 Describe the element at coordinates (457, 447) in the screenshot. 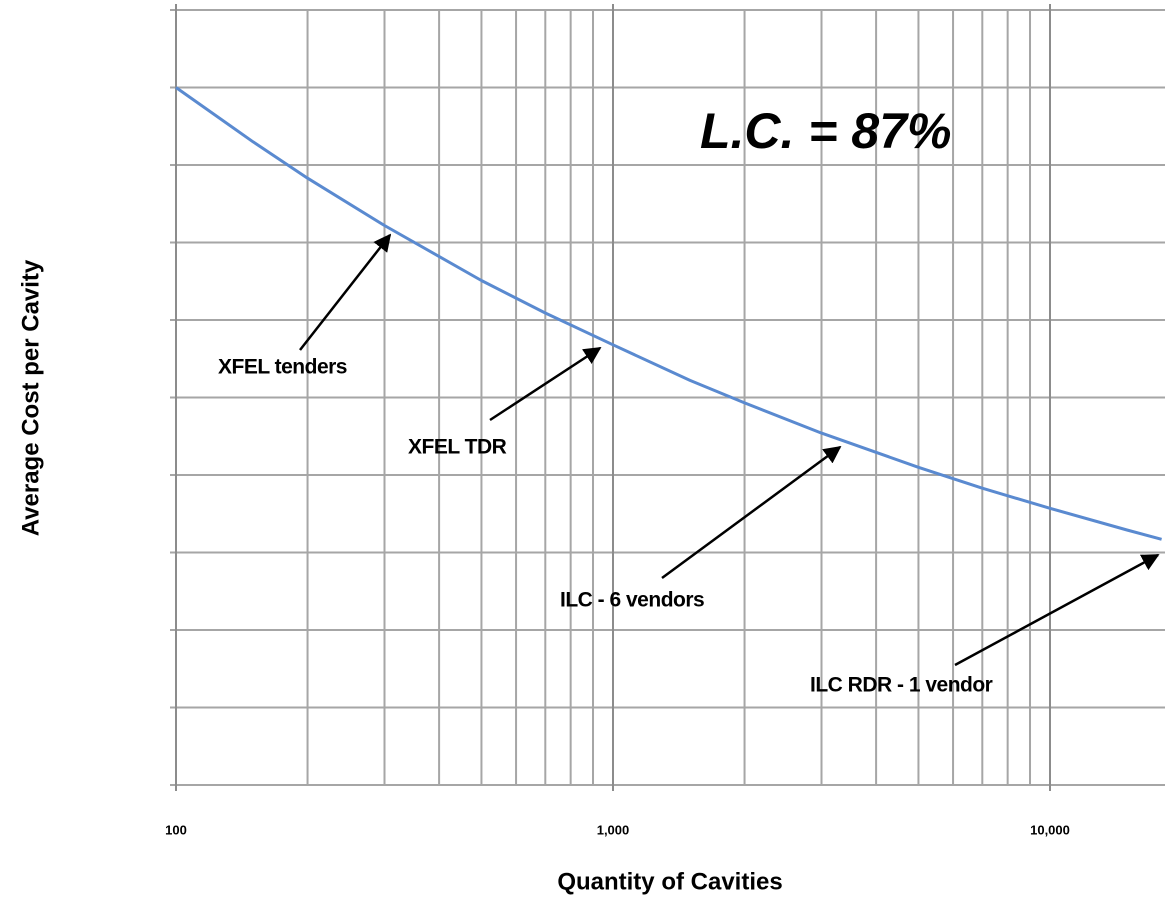

I see `annotation: XFEL TDR` at that location.